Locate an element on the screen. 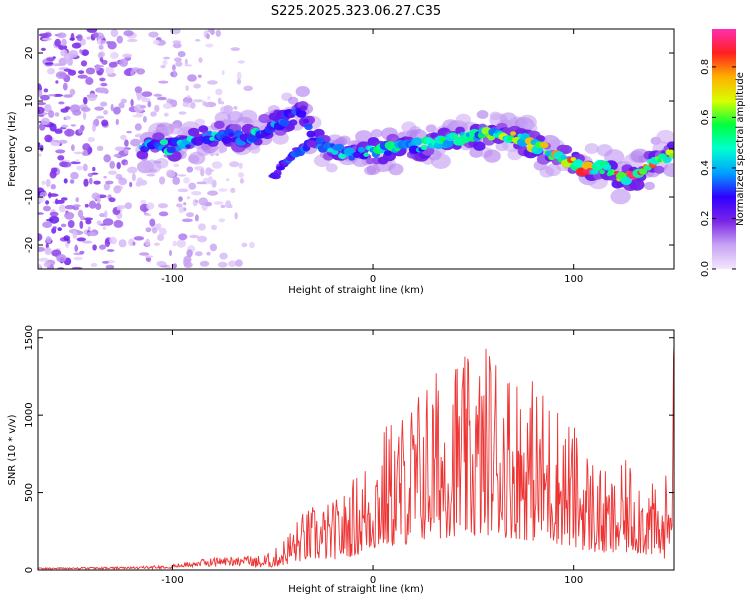  y-tick-label: 20 is located at coordinates (29, 53).